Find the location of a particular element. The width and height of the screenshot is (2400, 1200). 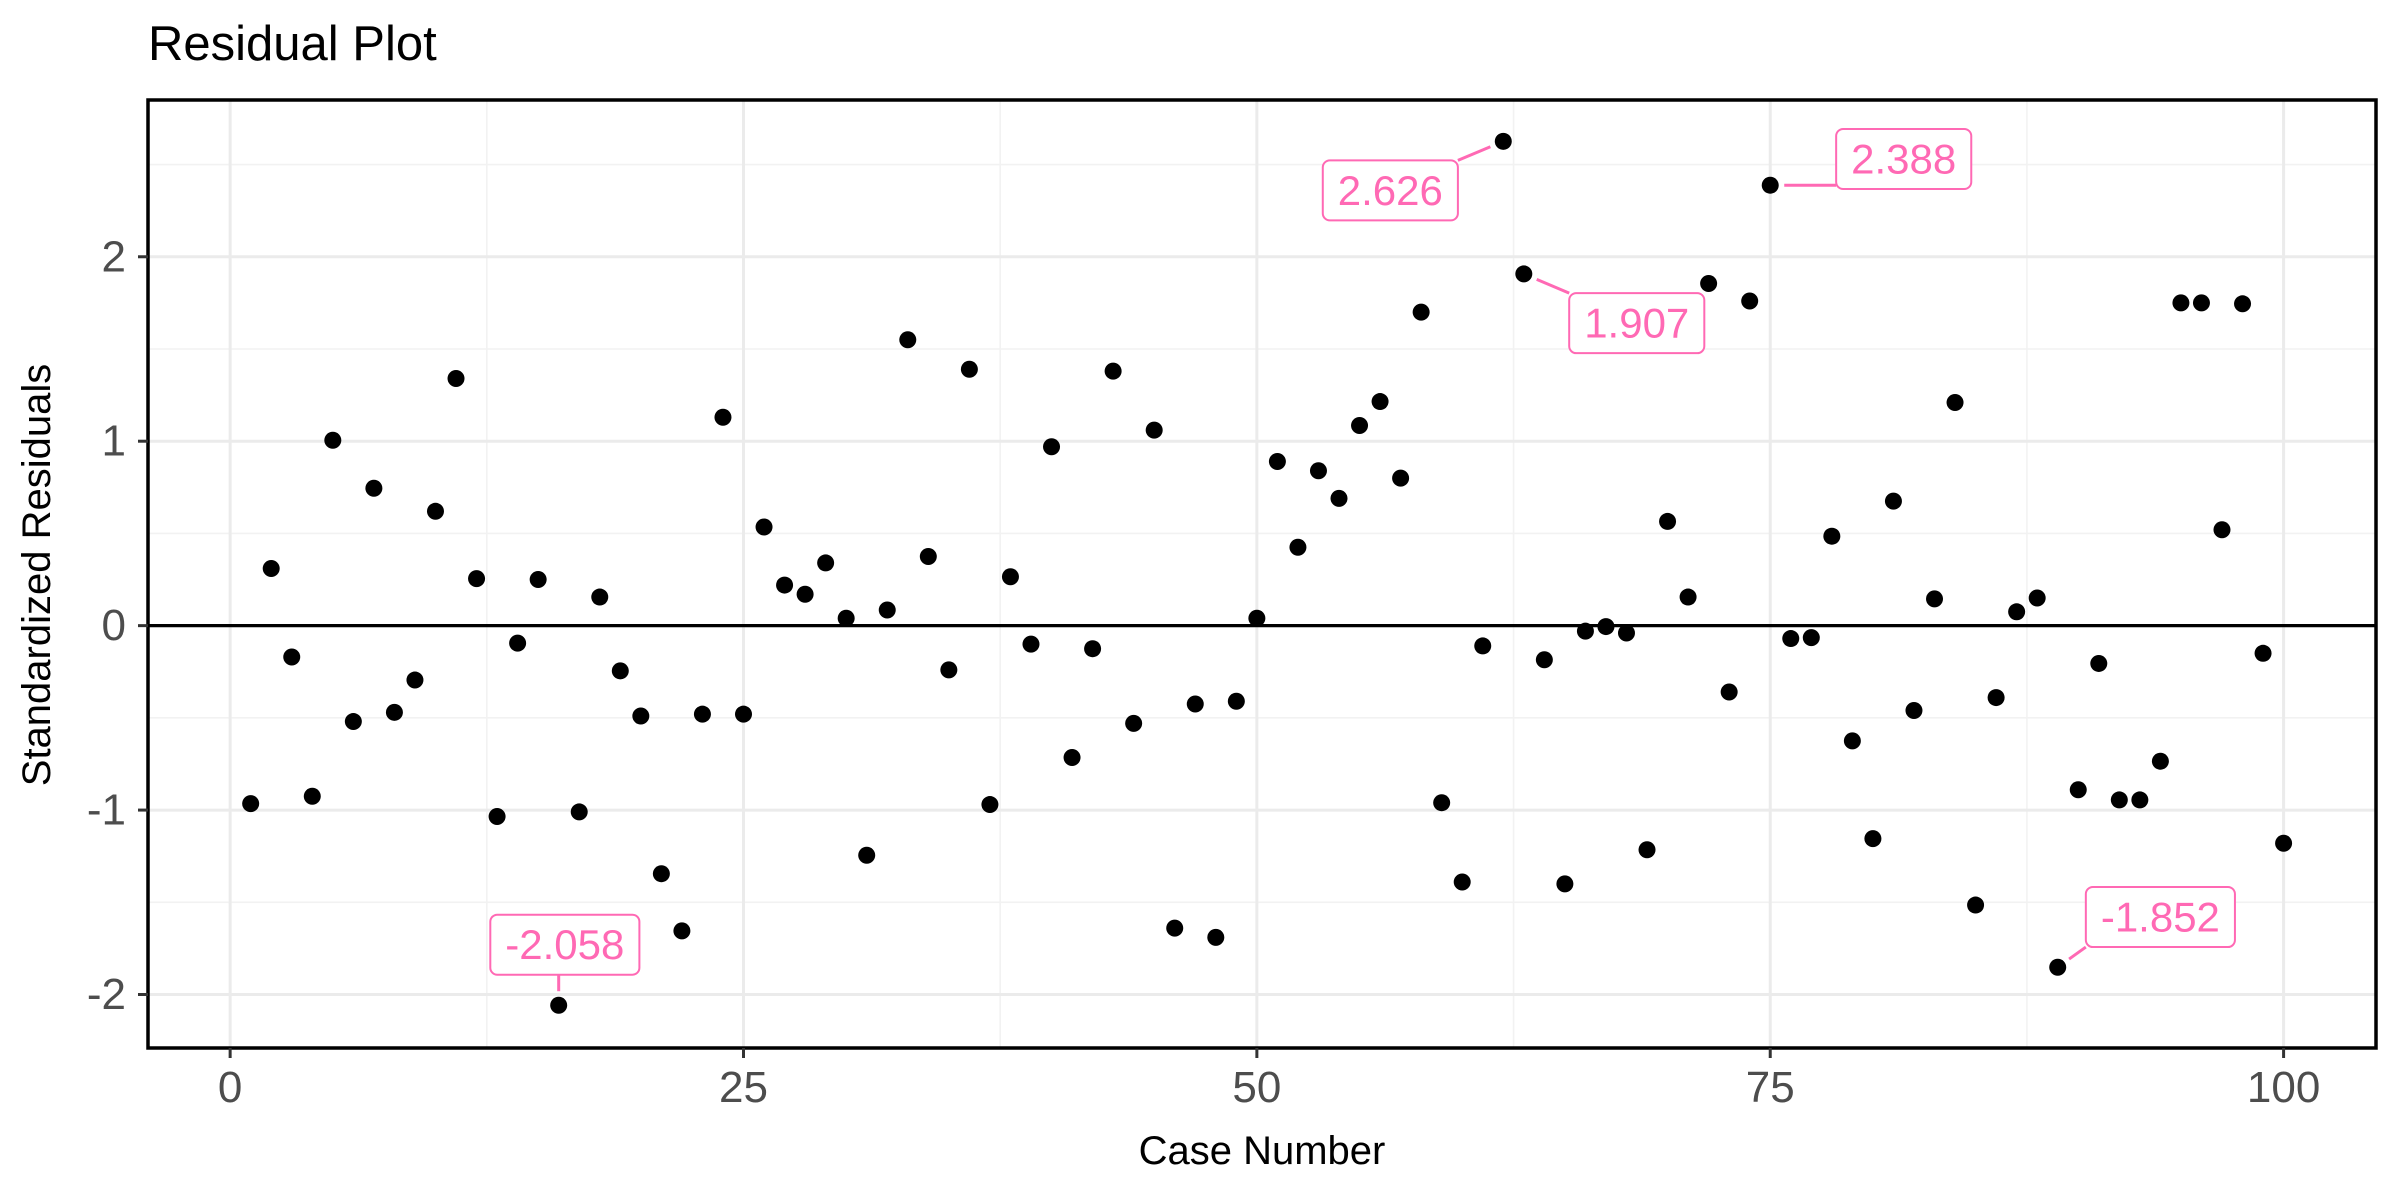

annotation-label: 2.388 is located at coordinates (1904, 159).